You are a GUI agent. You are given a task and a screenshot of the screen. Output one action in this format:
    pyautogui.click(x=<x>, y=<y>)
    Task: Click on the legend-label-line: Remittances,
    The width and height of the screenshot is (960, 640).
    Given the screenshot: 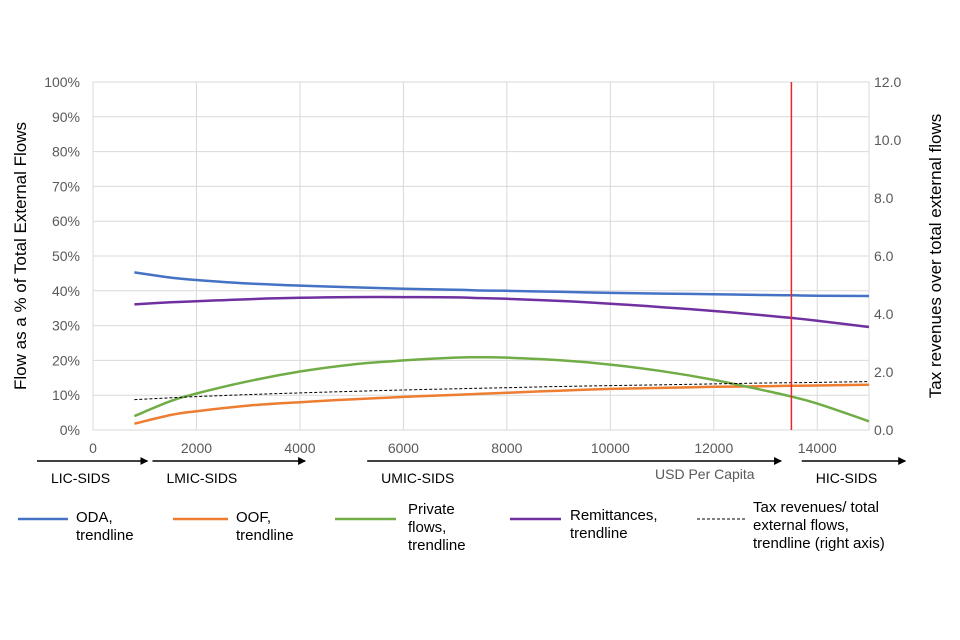 What is the action you would take?
    pyautogui.click(x=614, y=515)
    